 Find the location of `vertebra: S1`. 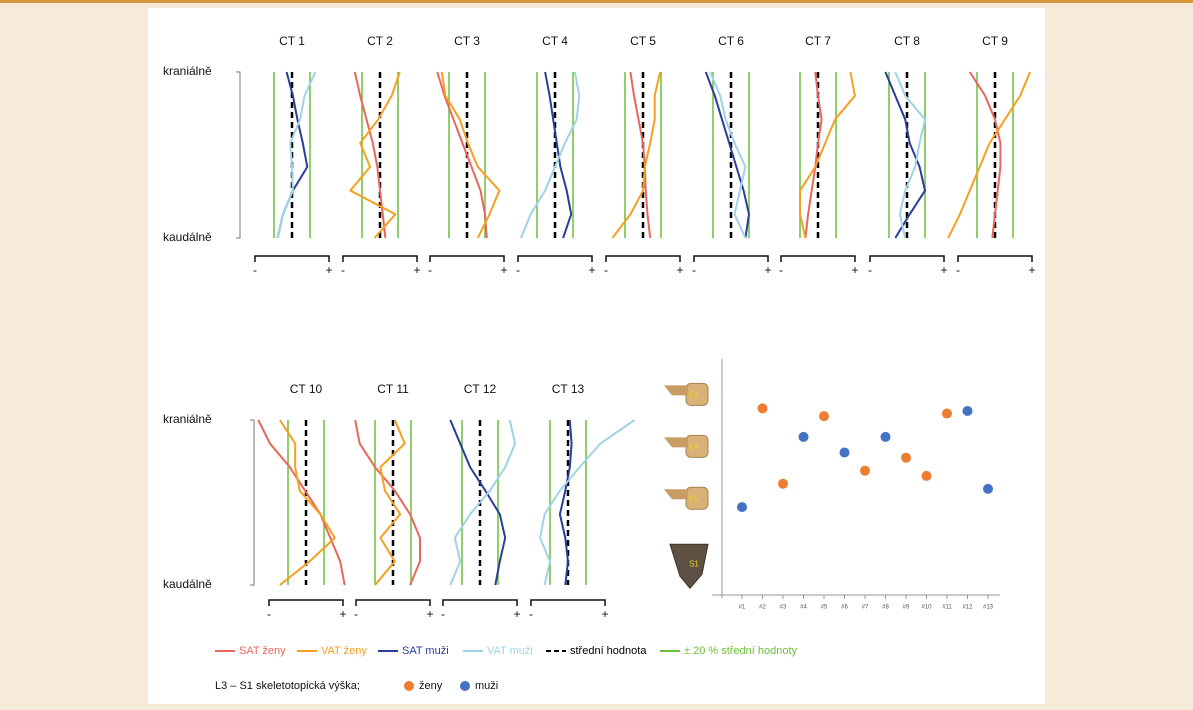

vertebra: S1 is located at coordinates (689, 566).